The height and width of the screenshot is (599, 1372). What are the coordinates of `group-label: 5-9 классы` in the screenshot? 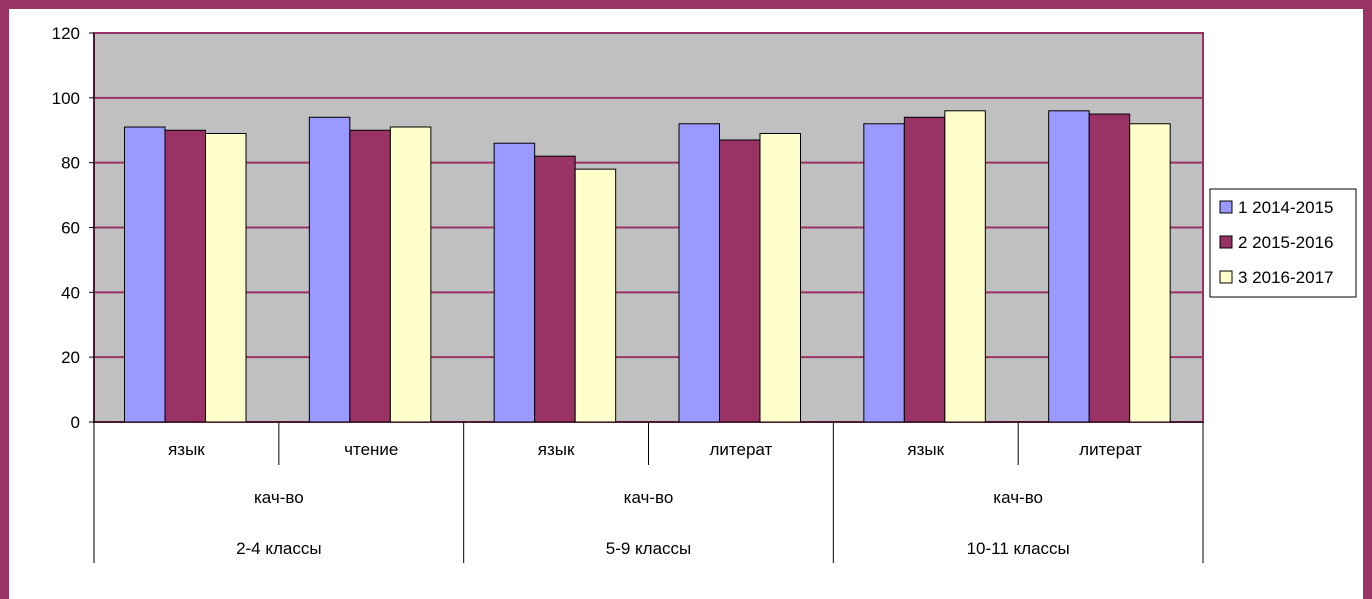 It's located at (649, 548).